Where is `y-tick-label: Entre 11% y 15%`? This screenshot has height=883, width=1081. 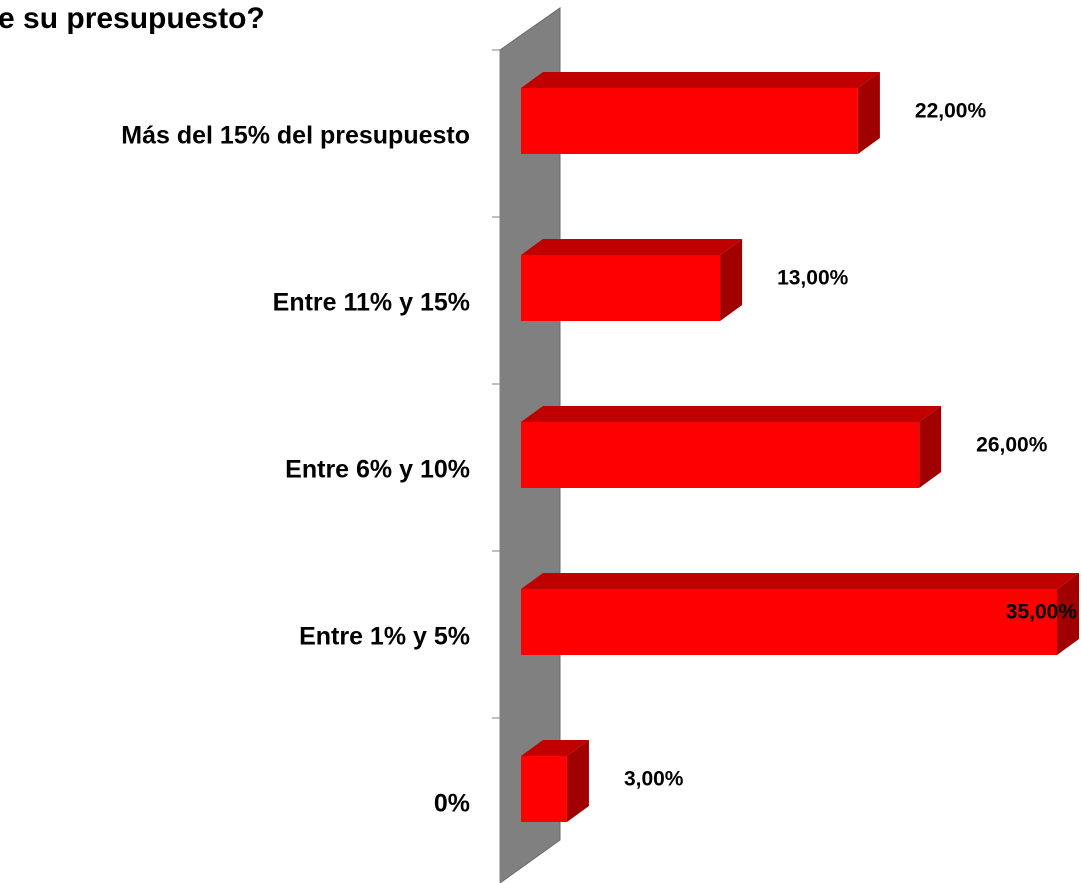 y-tick-label: Entre 11% y 15% is located at coordinates (371, 303).